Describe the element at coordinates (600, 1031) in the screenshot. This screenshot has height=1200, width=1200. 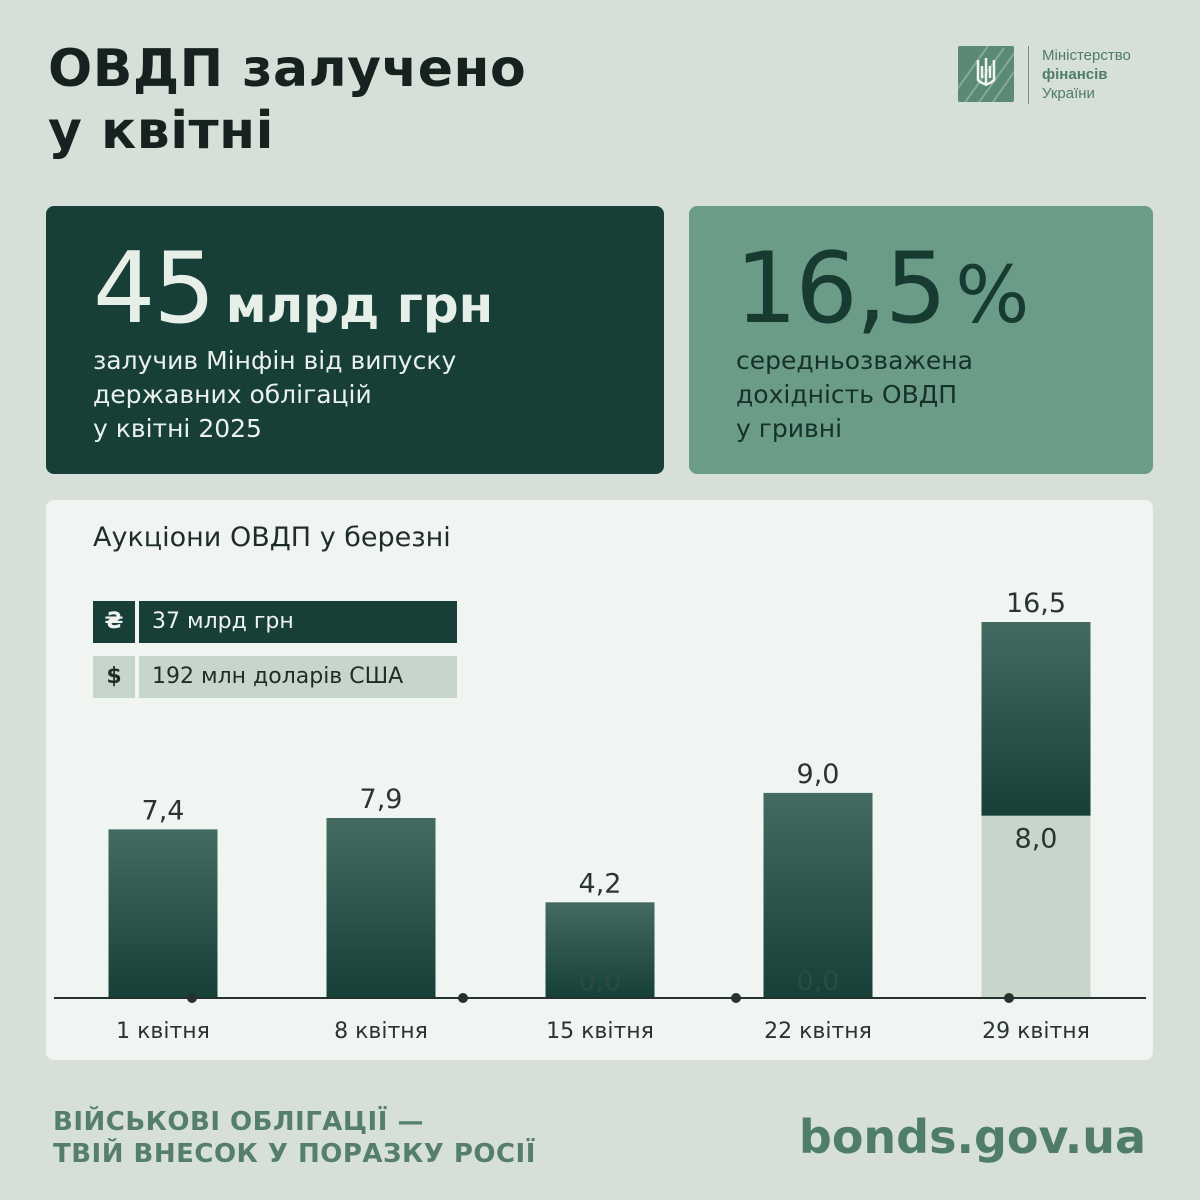
I see `x-tick-label: 15 квітня` at that location.